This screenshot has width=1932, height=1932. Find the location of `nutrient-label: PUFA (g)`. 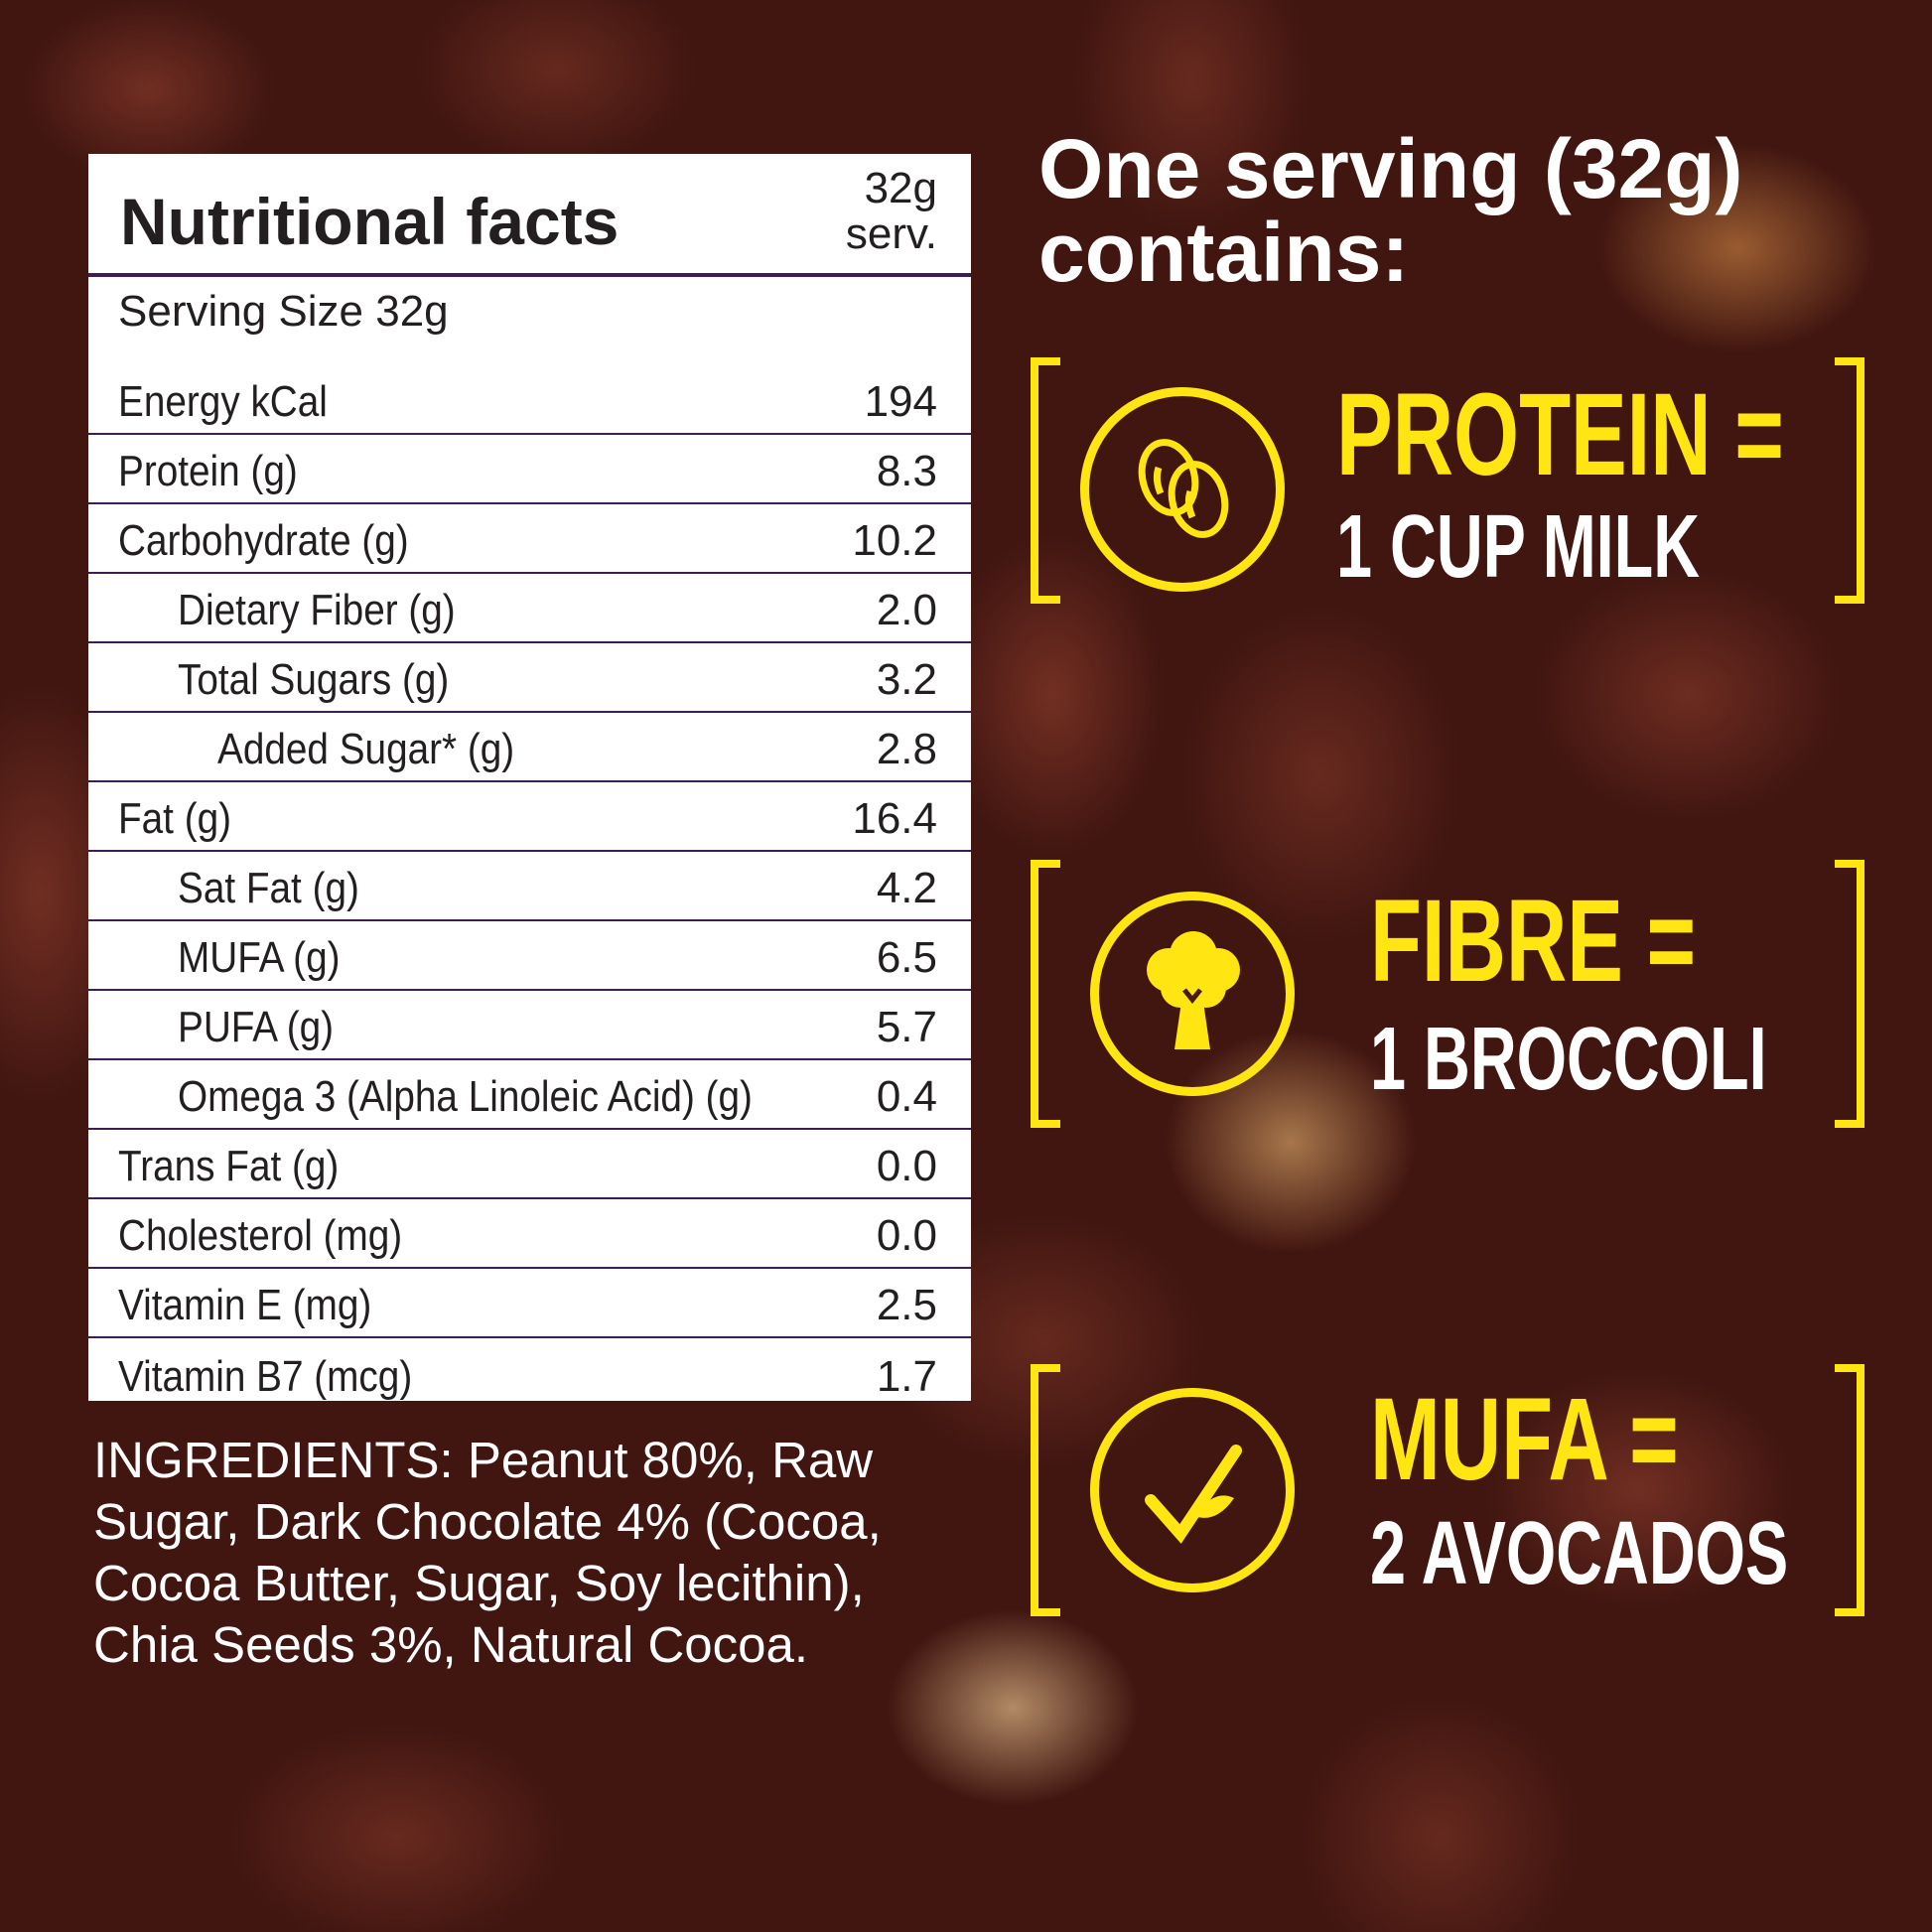

nutrient-label: PUFA (g) is located at coordinates (257, 1027).